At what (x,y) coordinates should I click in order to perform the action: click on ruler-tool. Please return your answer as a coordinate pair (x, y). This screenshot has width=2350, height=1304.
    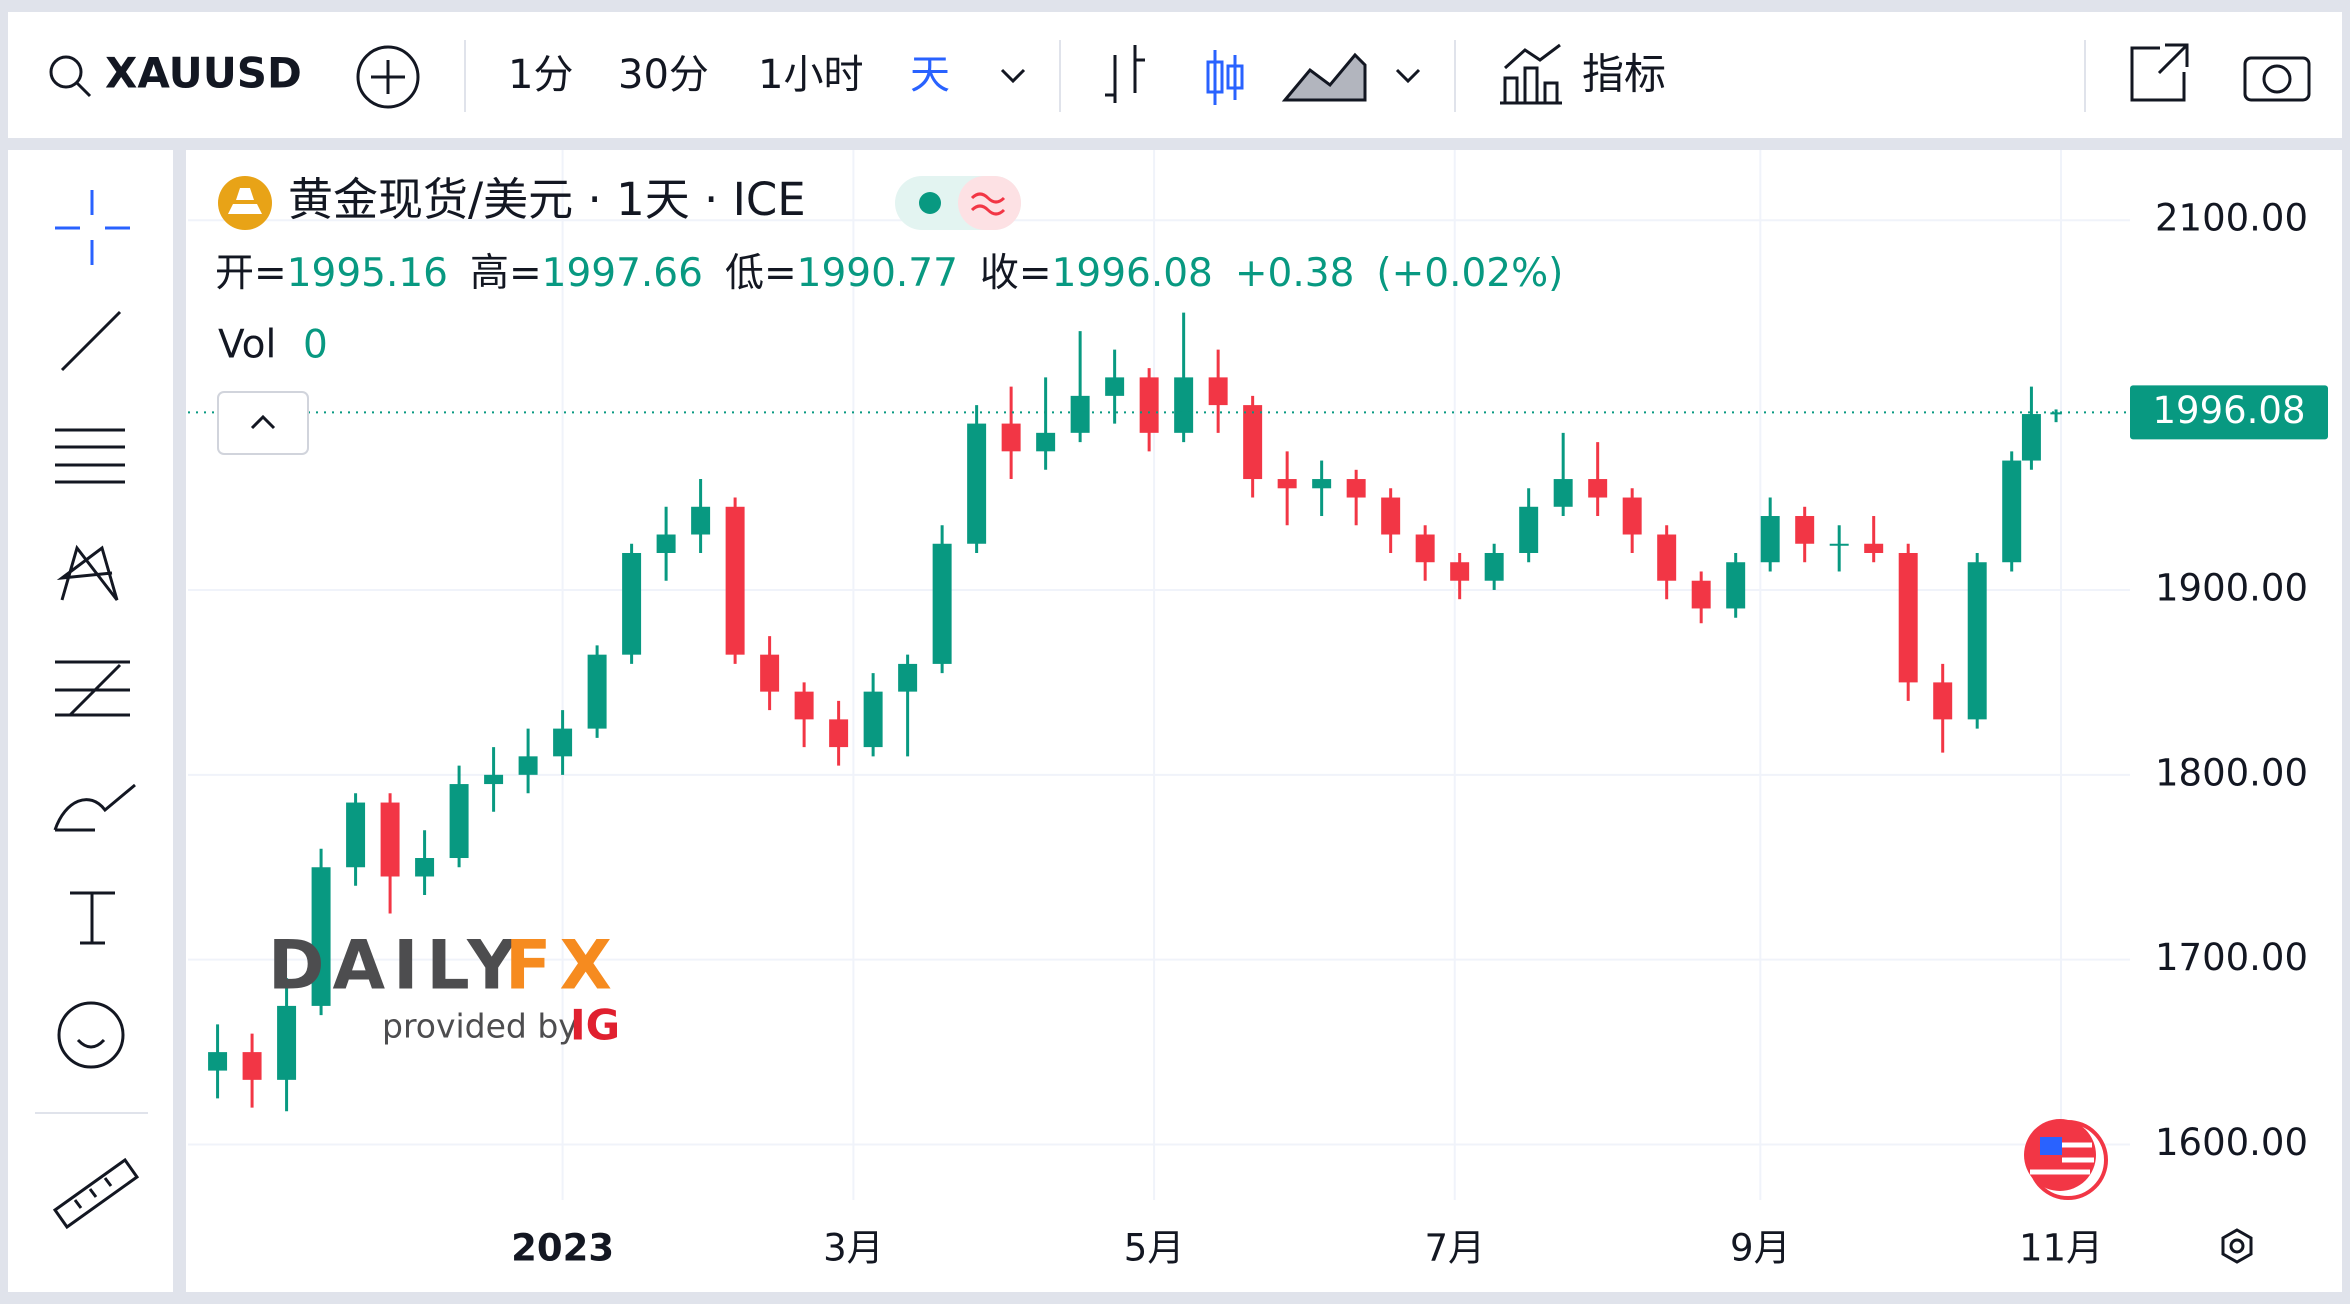
    Looking at the image, I should click on (96, 1193).